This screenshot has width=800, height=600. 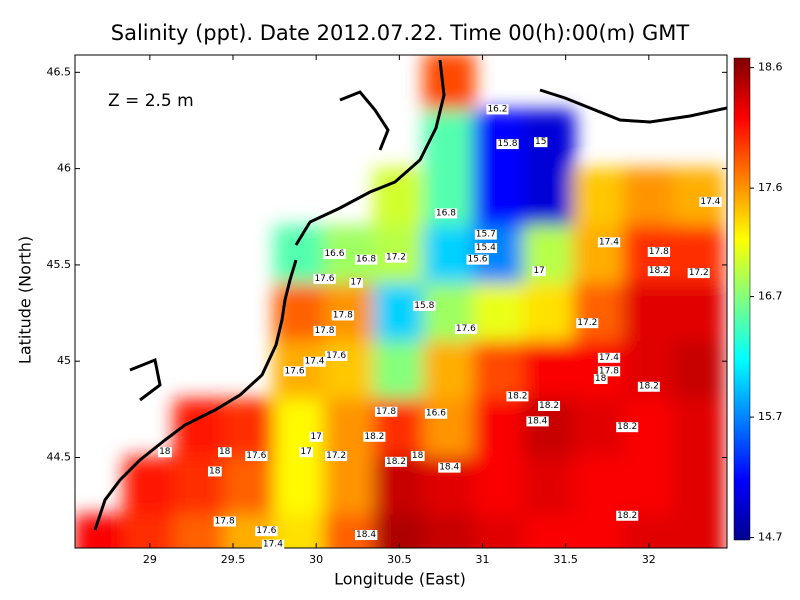 What do you see at coordinates (400, 579) in the screenshot?
I see `x-axis-label: Longitude (East)` at bounding box center [400, 579].